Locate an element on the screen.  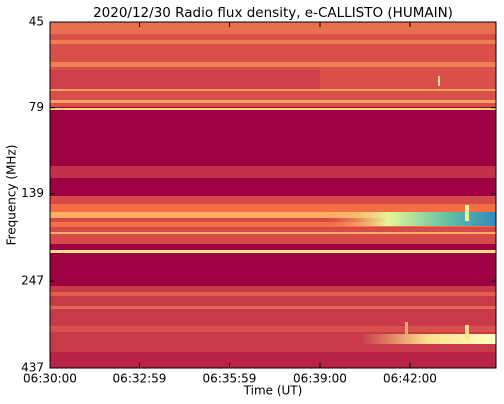
y-tick-label: 437 is located at coordinates (32, 368).